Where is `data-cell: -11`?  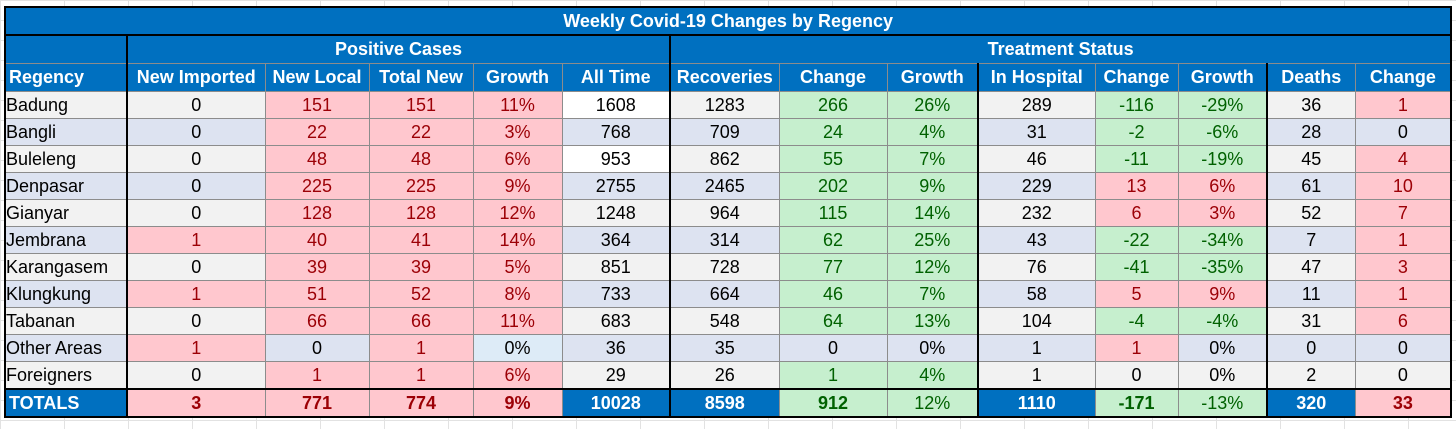 data-cell: -11 is located at coordinates (1136, 159).